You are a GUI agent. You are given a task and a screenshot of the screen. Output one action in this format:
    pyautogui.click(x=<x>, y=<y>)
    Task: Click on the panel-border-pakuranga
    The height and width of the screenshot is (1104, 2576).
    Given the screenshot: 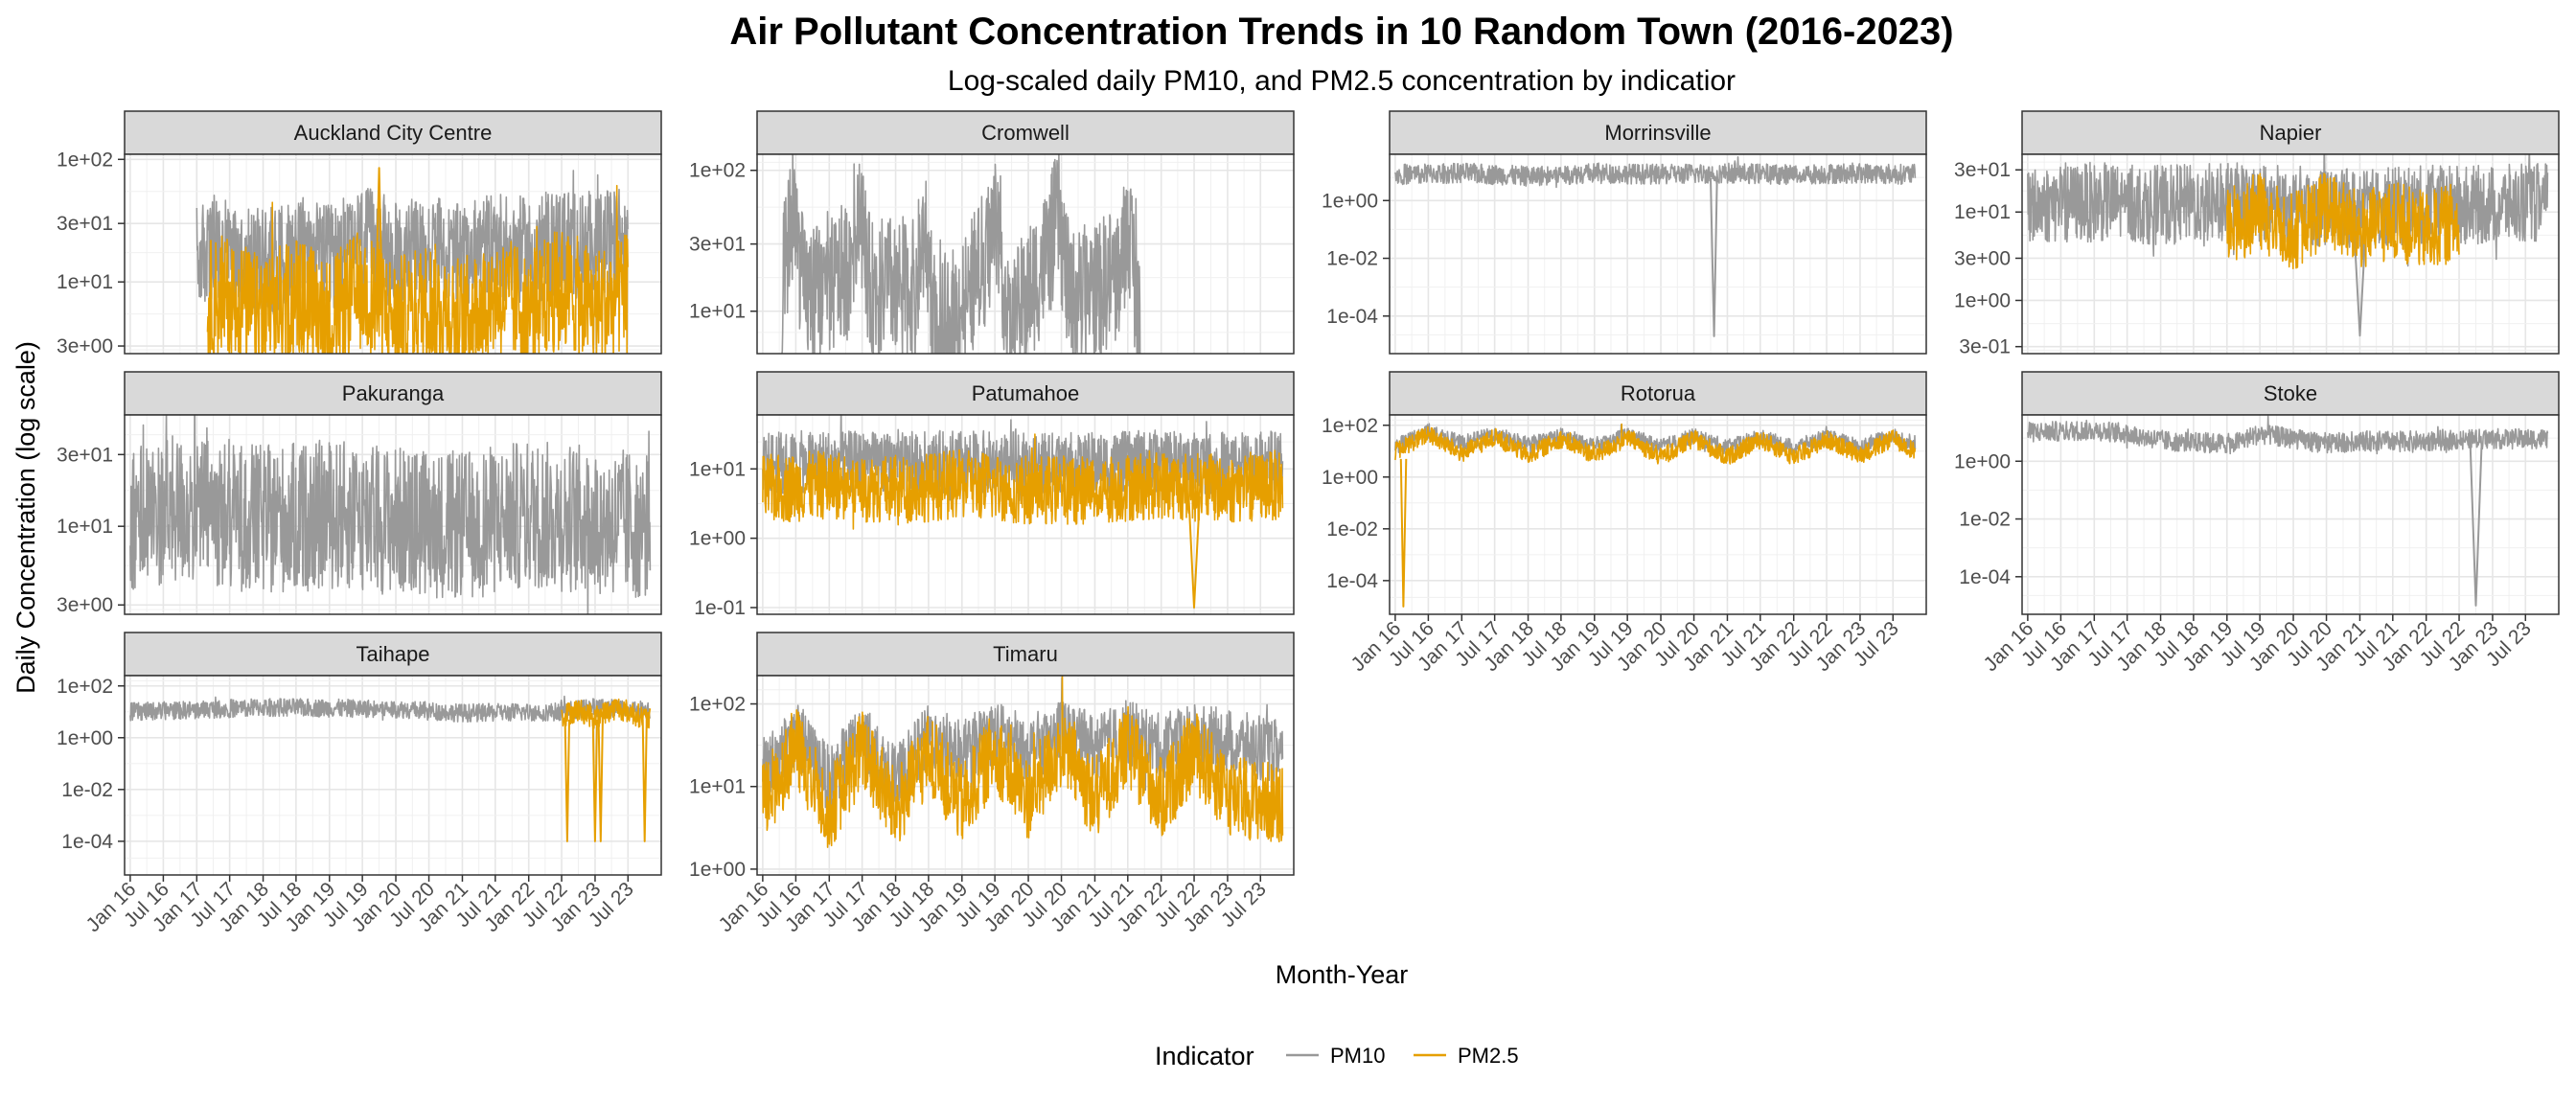 What is the action you would take?
    pyautogui.click(x=393, y=514)
    